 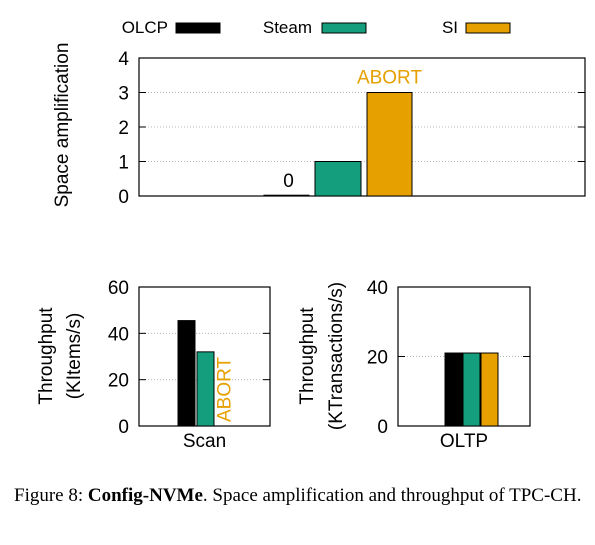 I want to click on y-tick-label: 60, so click(x=118, y=288).